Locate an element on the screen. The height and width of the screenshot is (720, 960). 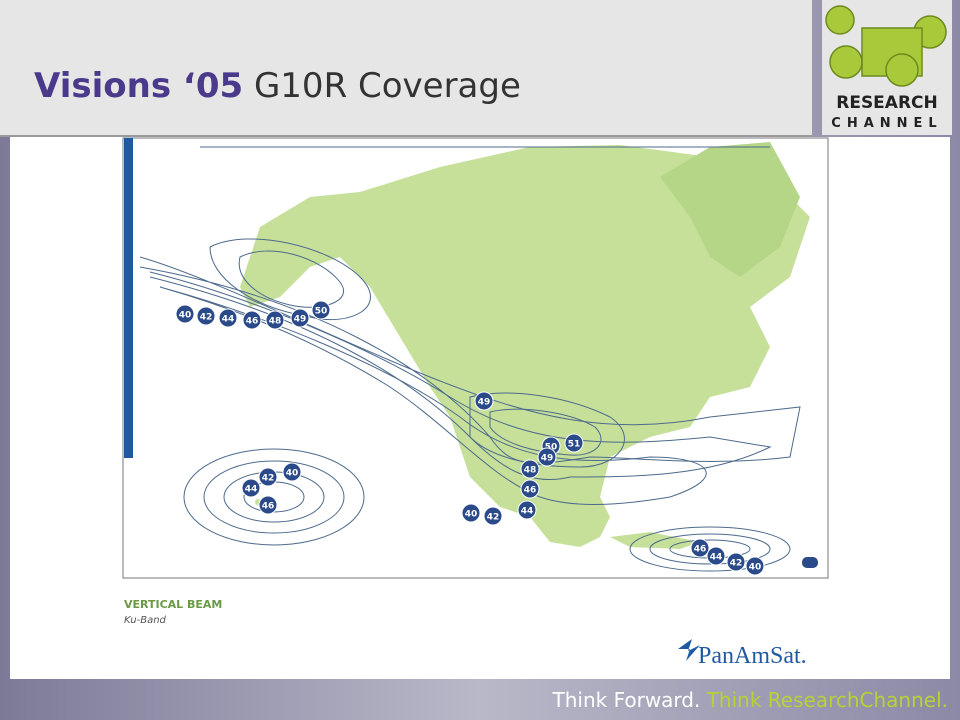
footer-part1: Think Forward. is located at coordinates (626, 700).